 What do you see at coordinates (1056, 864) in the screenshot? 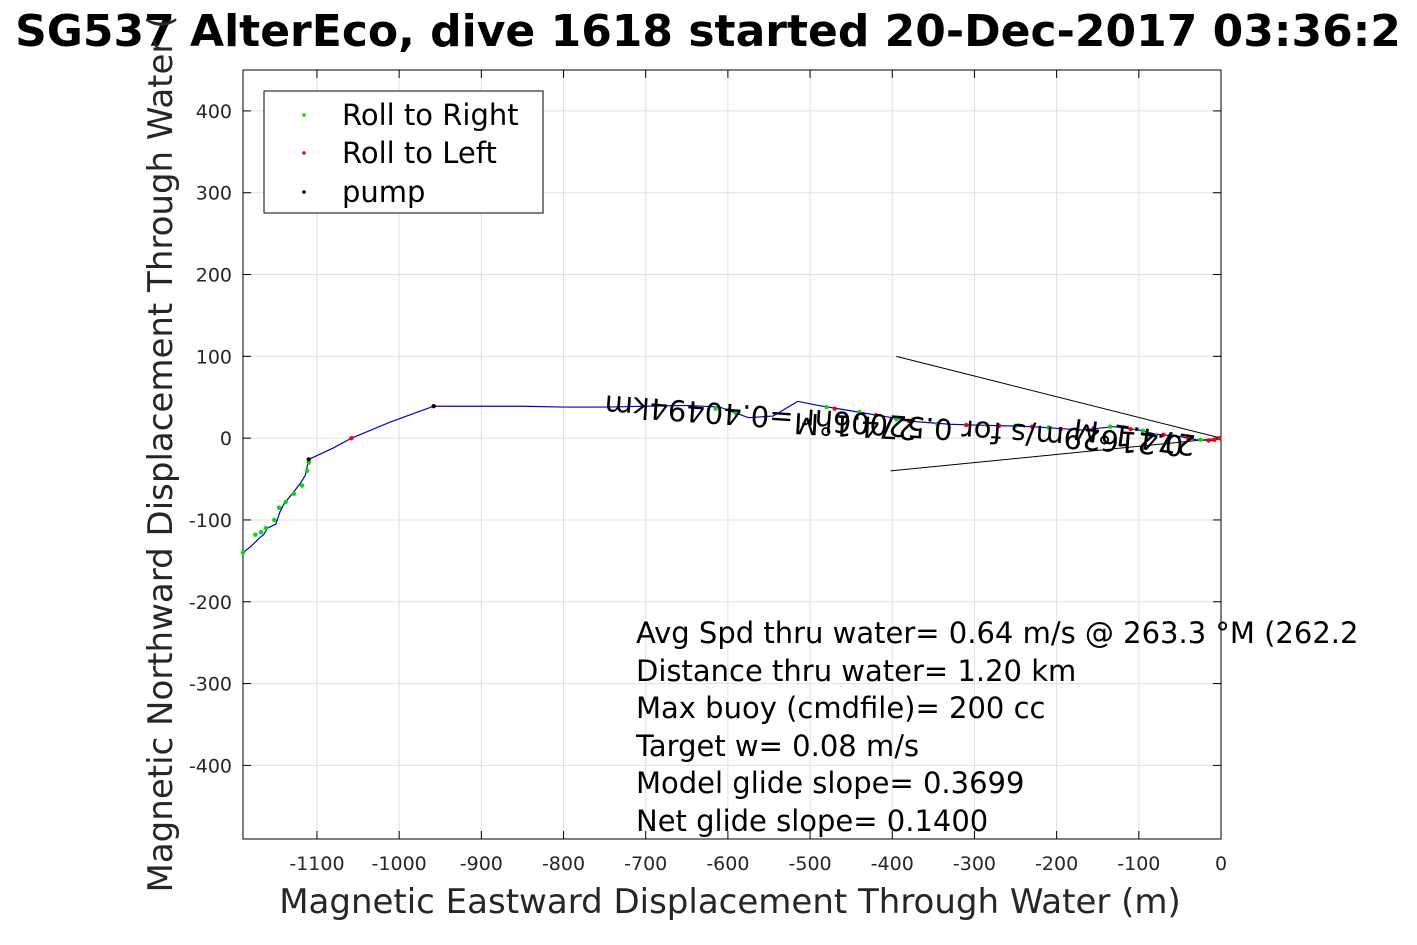
I see `x-tick-label: -200` at bounding box center [1056, 864].